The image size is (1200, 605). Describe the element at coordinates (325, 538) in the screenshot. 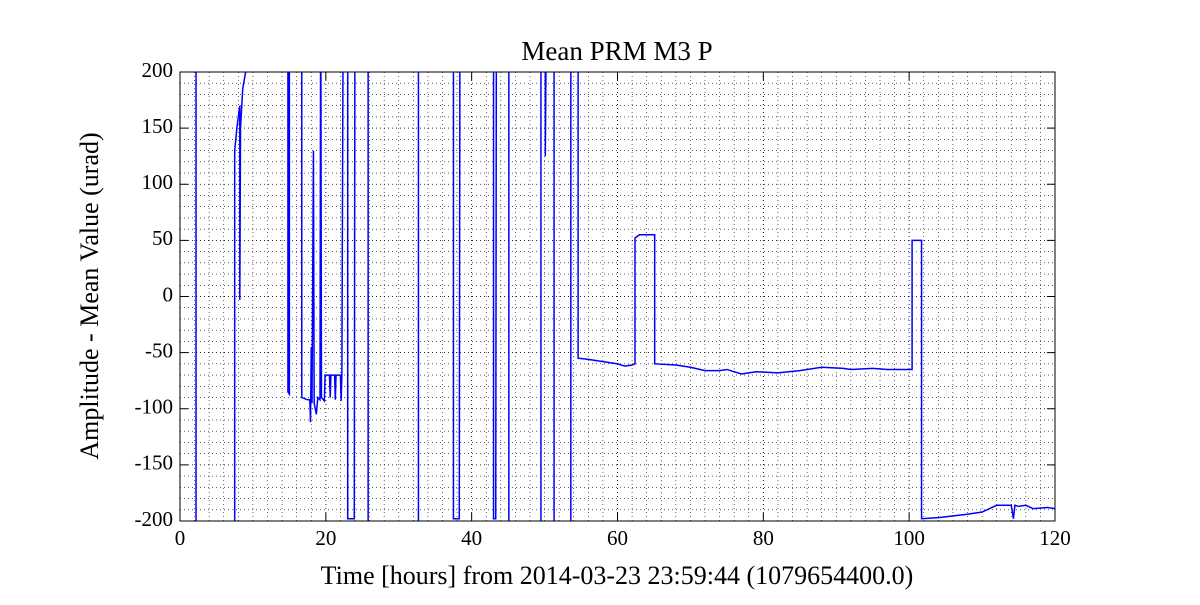

I see `x-tick-label: 20` at that location.